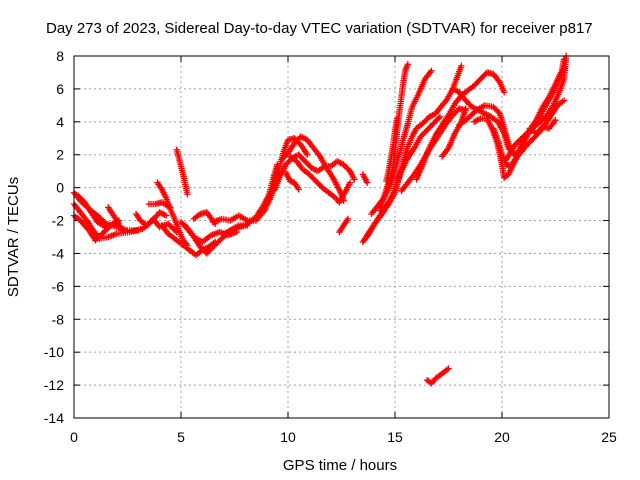 The image size is (640, 480). Describe the element at coordinates (54, 352) in the screenshot. I see `y-tick-label: -10` at that location.